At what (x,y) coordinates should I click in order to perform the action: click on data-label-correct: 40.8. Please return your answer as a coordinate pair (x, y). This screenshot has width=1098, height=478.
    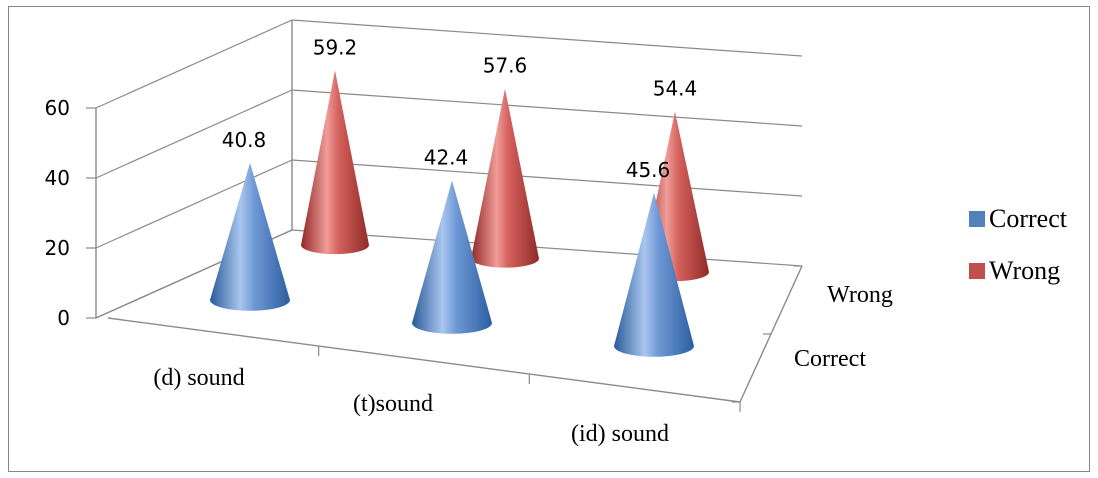
    Looking at the image, I should click on (244, 140).